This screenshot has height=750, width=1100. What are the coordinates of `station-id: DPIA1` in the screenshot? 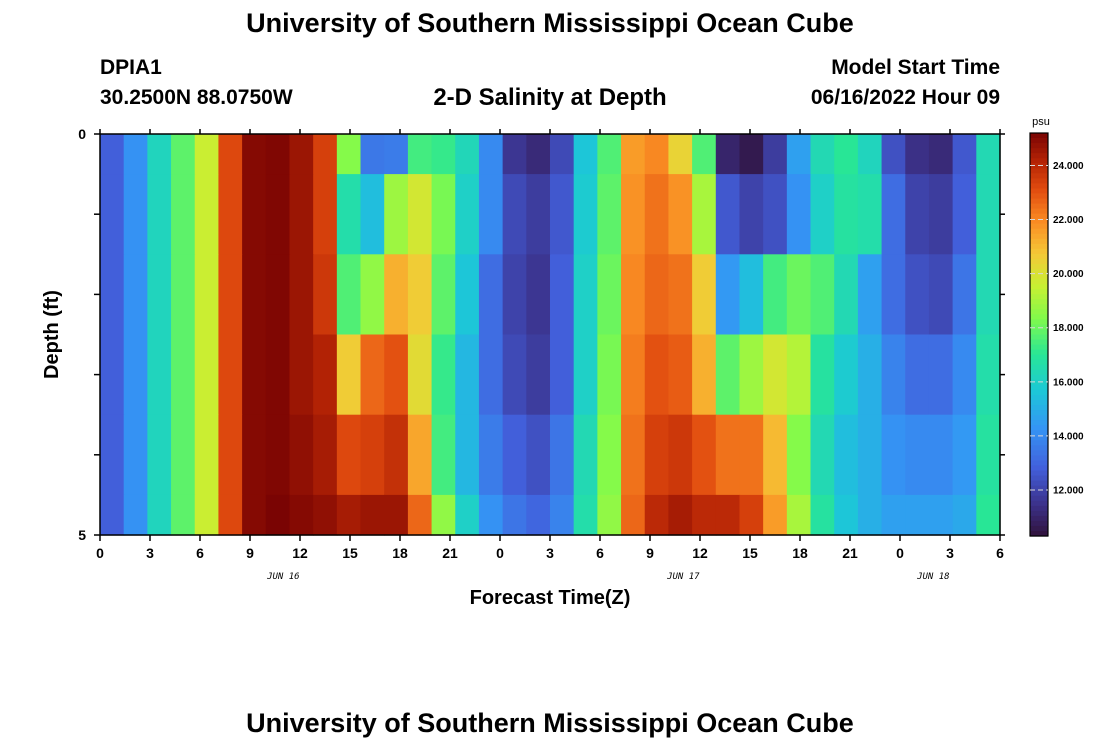 It's located at (131, 67).